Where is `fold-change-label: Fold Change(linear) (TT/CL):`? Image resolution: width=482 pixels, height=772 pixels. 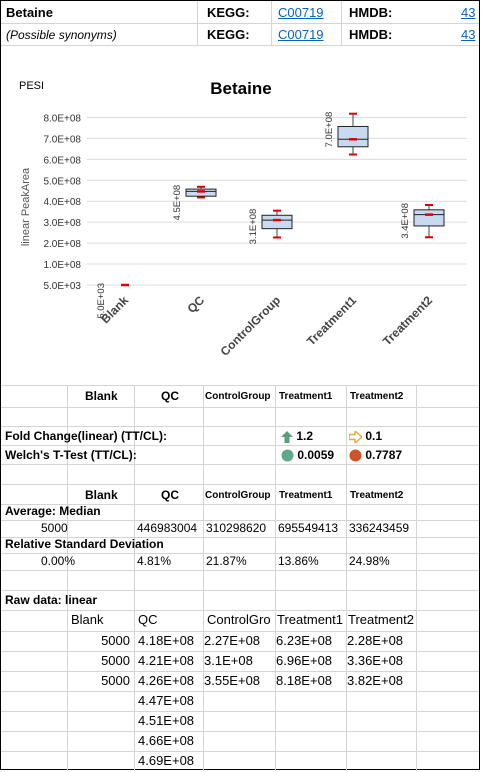
fold-change-label: Fold Change(linear) (TT/CL): is located at coordinates (86, 436).